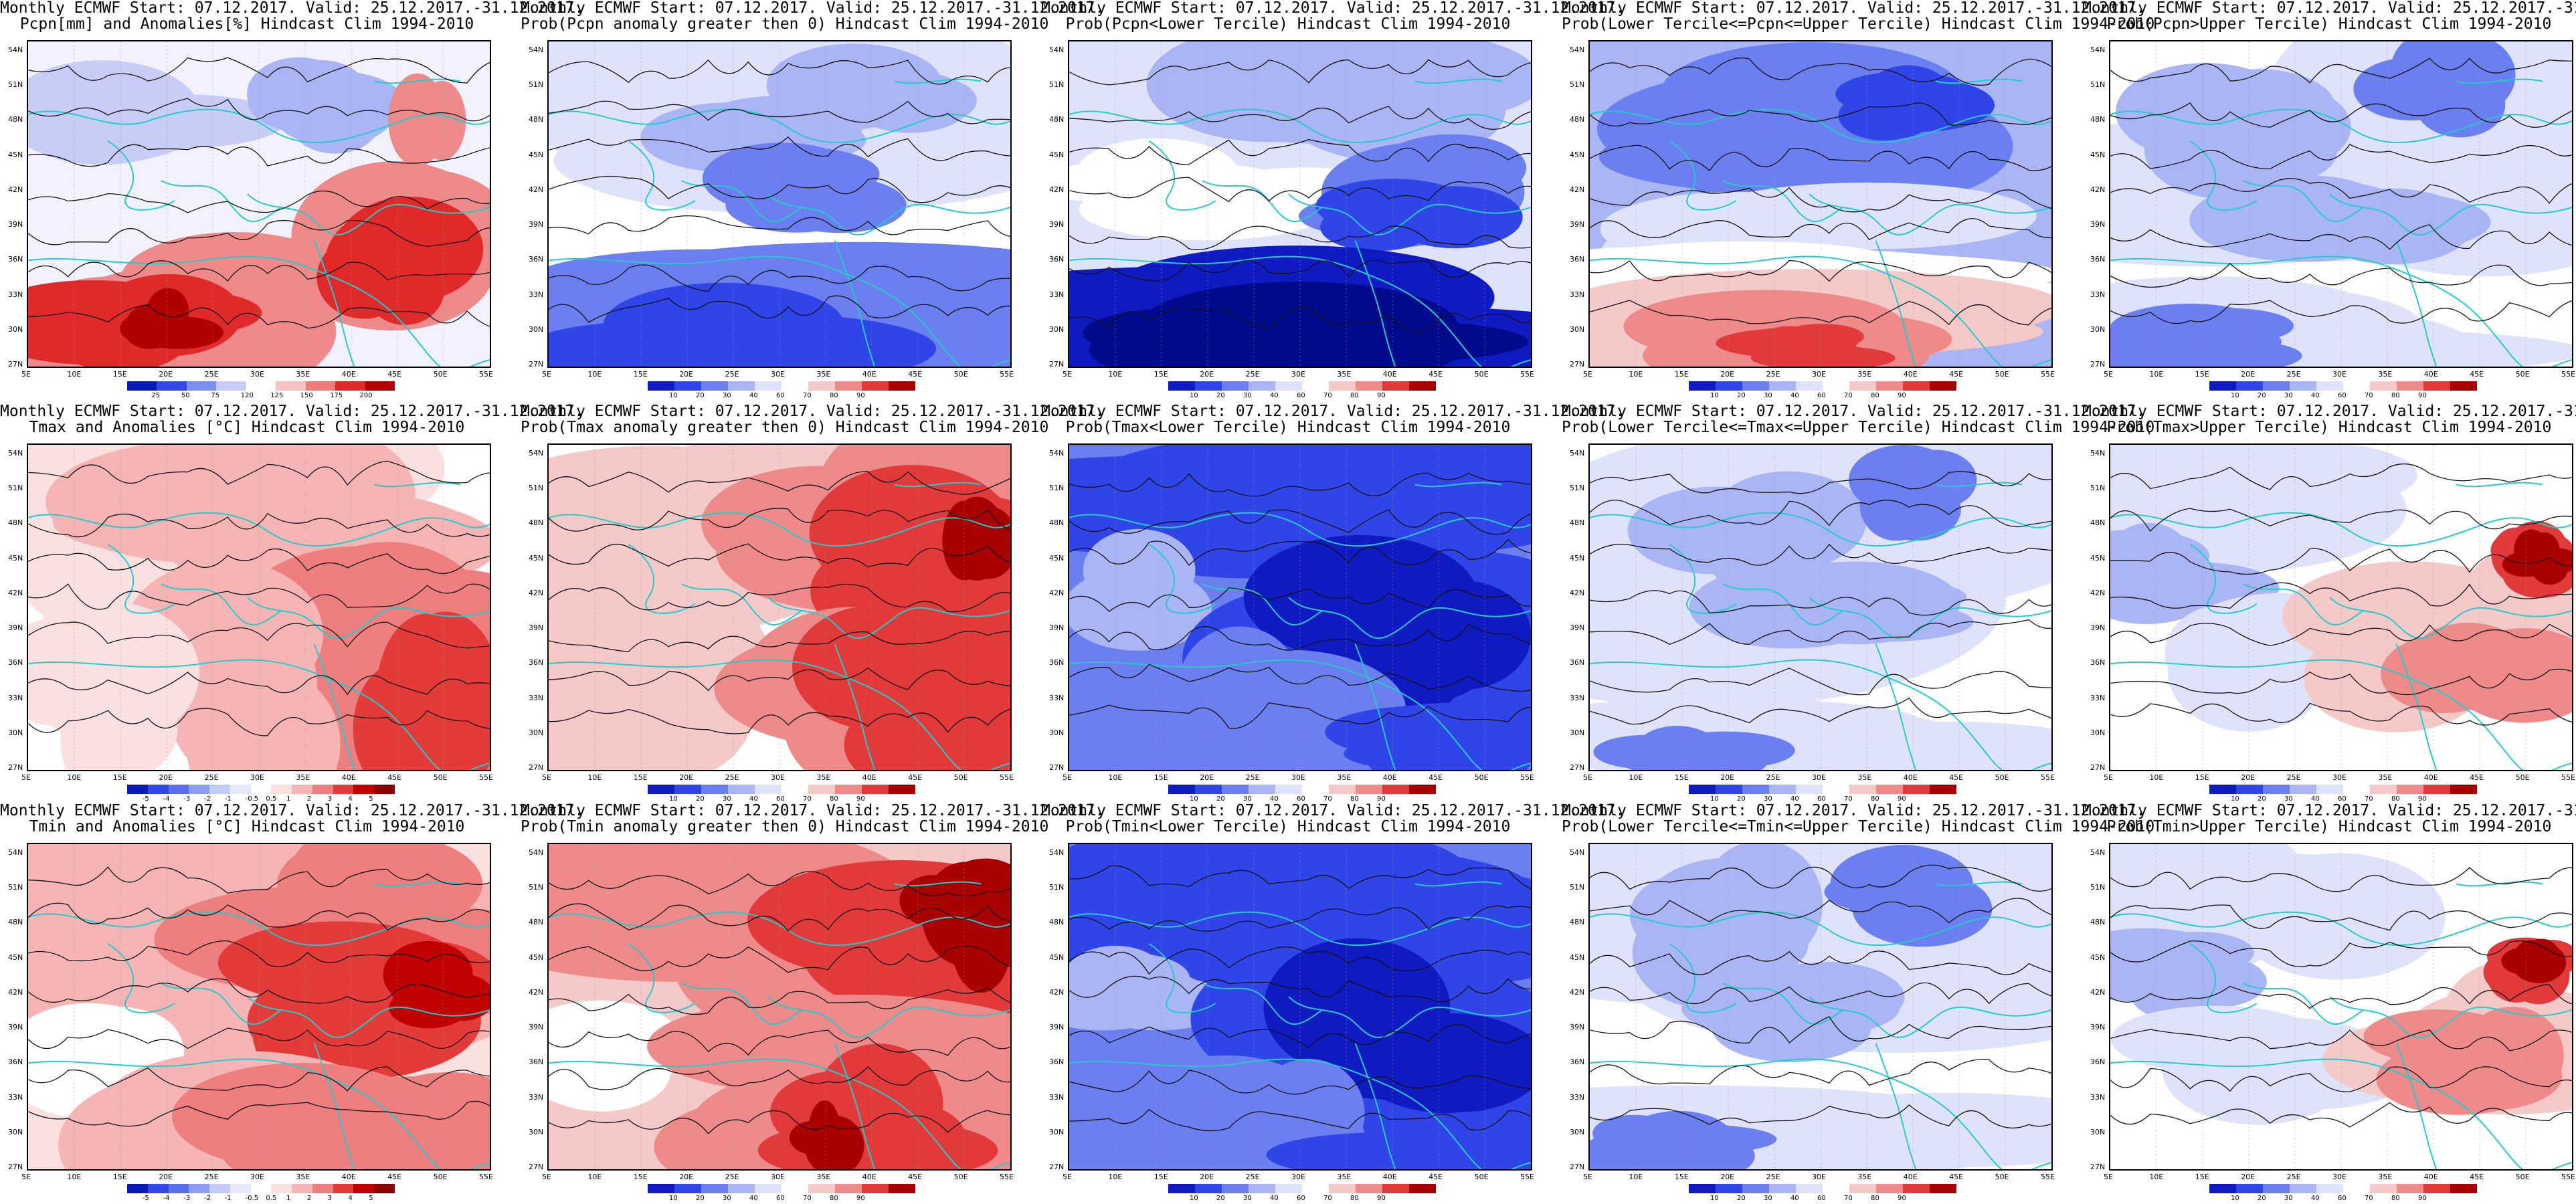  What do you see at coordinates (371, 799) in the screenshot?
I see `colorbar-label: 5` at bounding box center [371, 799].